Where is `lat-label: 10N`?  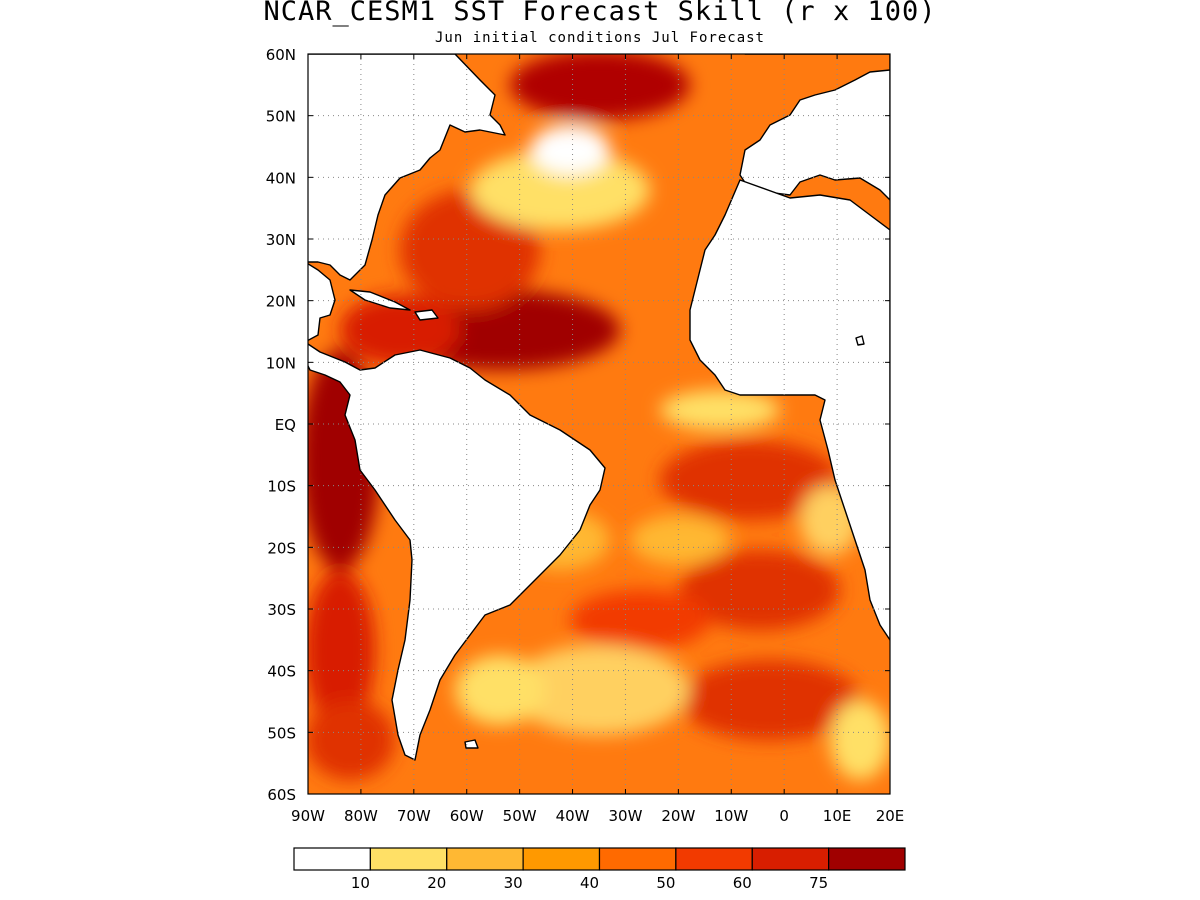 lat-label: 10N is located at coordinates (281, 363).